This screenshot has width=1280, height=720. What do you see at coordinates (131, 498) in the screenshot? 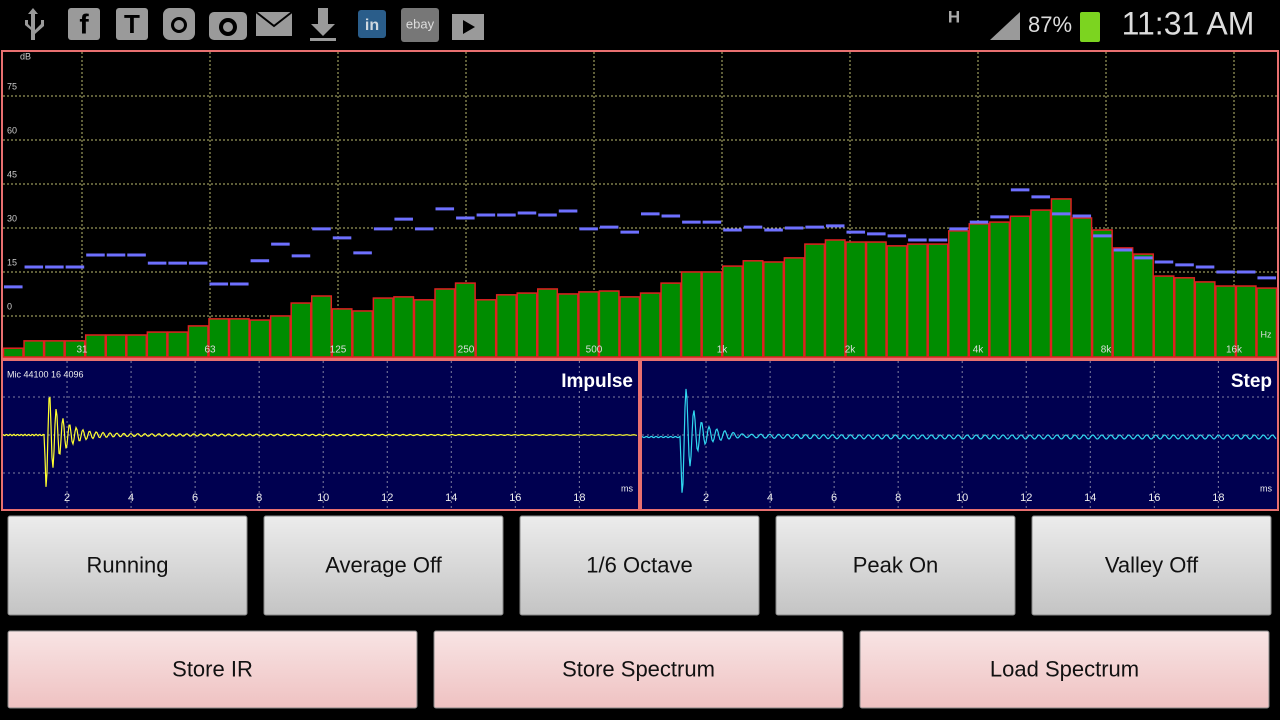
I see `x-tick-label: 4` at bounding box center [131, 498].